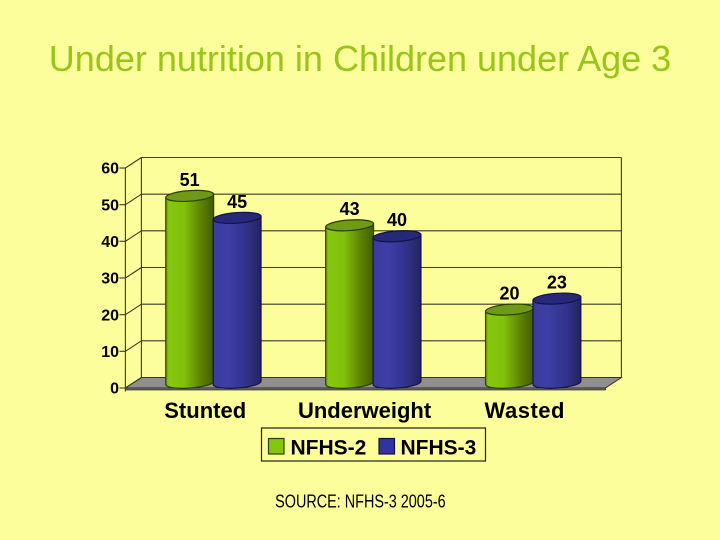  What do you see at coordinates (110, 169) in the screenshot?
I see `svg-text: 60` at bounding box center [110, 169].